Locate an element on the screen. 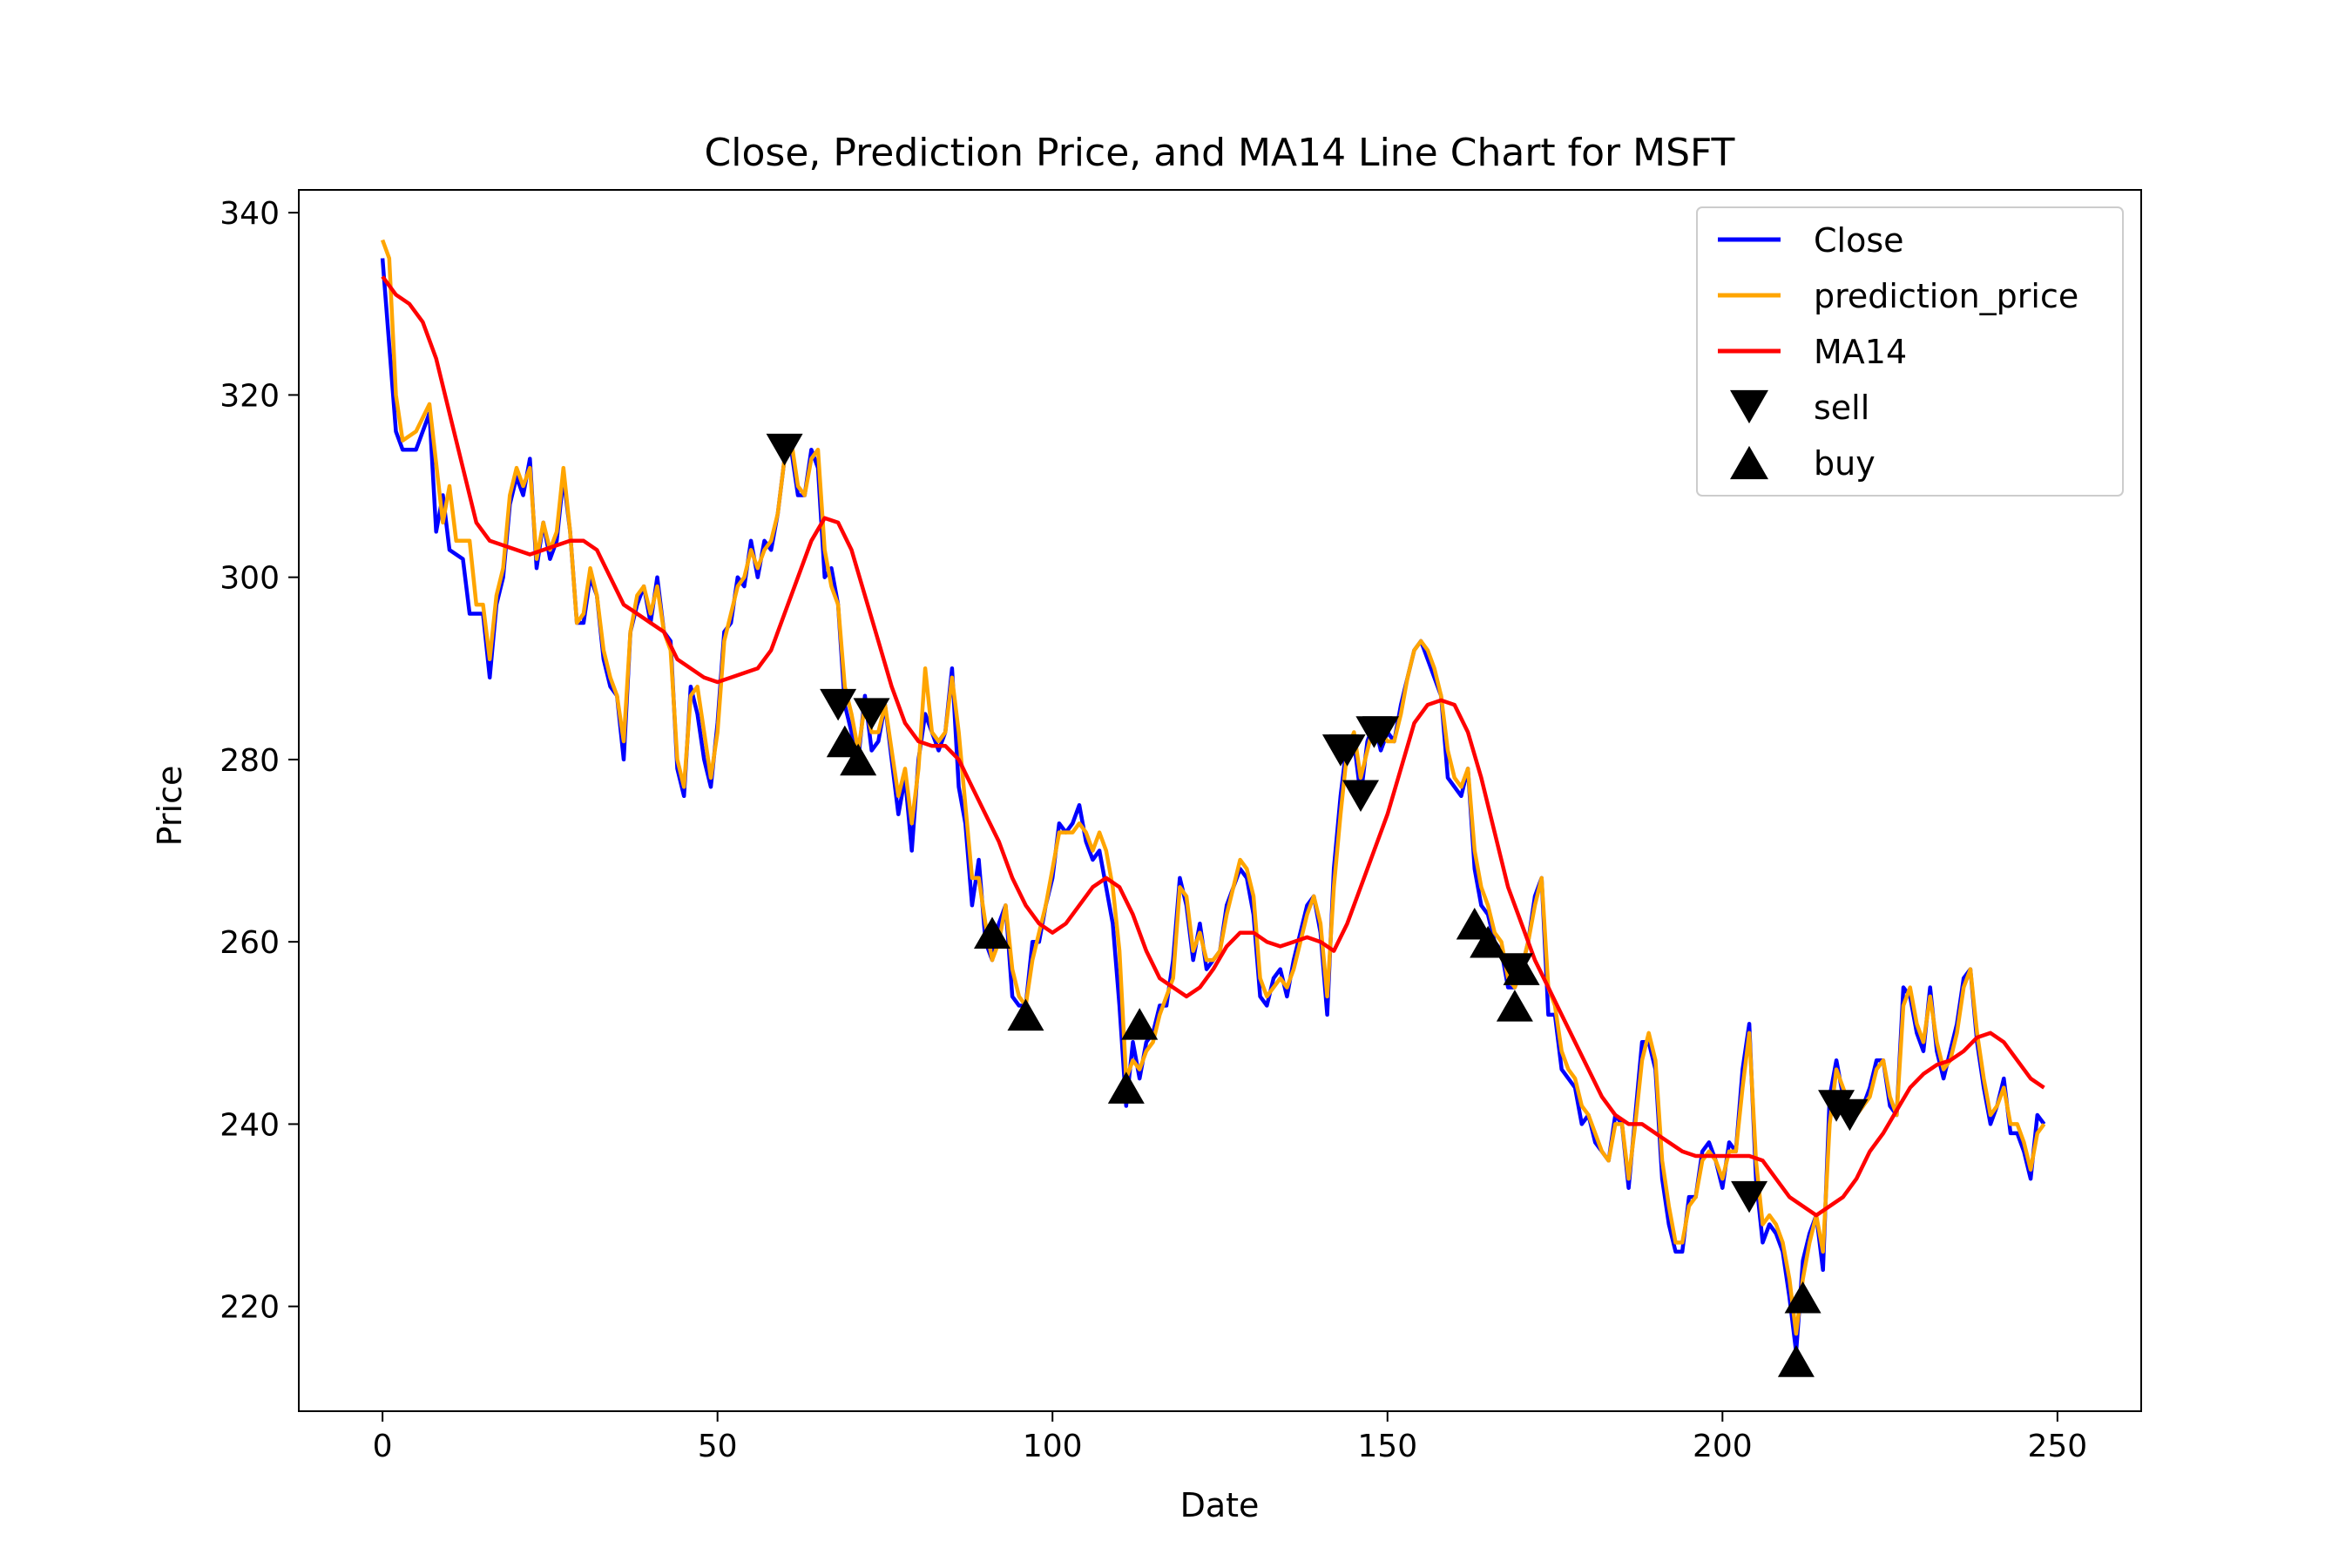 This screenshot has width=2352, height=1568. legend: Close prediction_price MA14 sell buy is located at coordinates (1910, 351).